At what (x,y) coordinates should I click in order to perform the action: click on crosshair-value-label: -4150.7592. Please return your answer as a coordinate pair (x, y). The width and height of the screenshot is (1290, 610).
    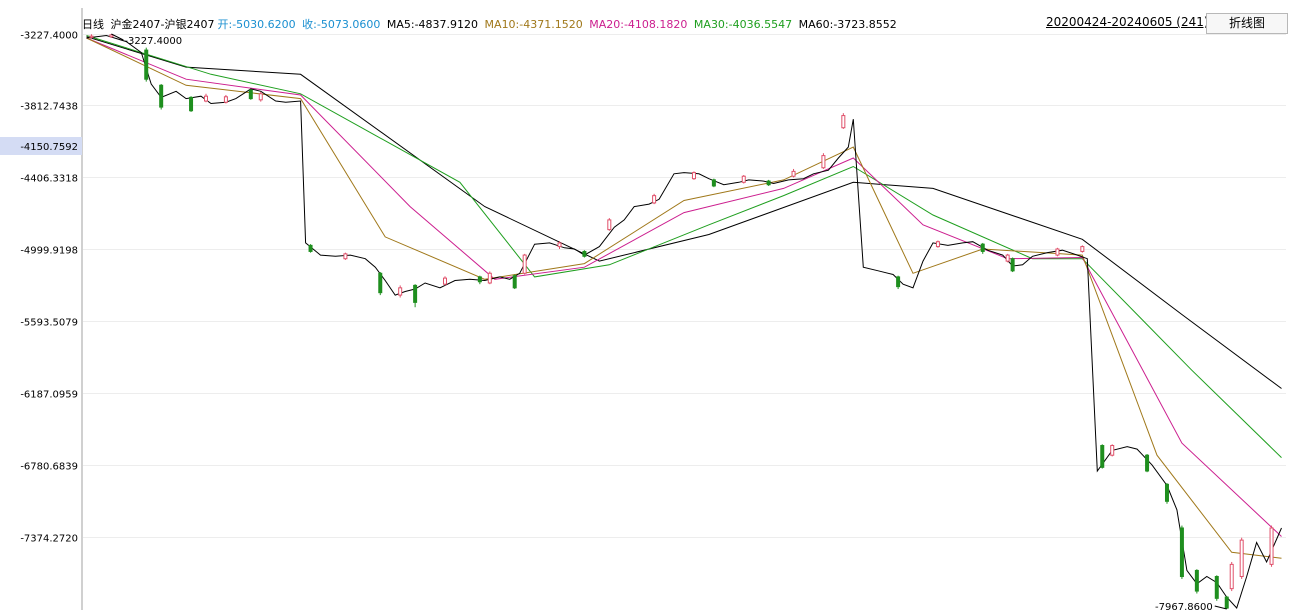
    Looking at the image, I should click on (49, 147).